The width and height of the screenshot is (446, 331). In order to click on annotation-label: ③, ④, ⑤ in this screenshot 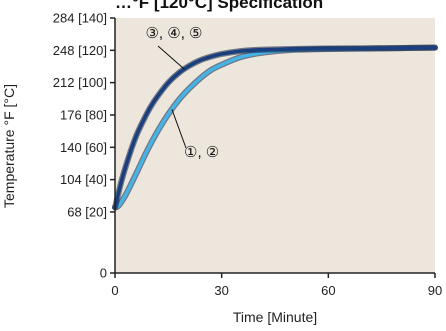, I will do `click(173, 33)`.